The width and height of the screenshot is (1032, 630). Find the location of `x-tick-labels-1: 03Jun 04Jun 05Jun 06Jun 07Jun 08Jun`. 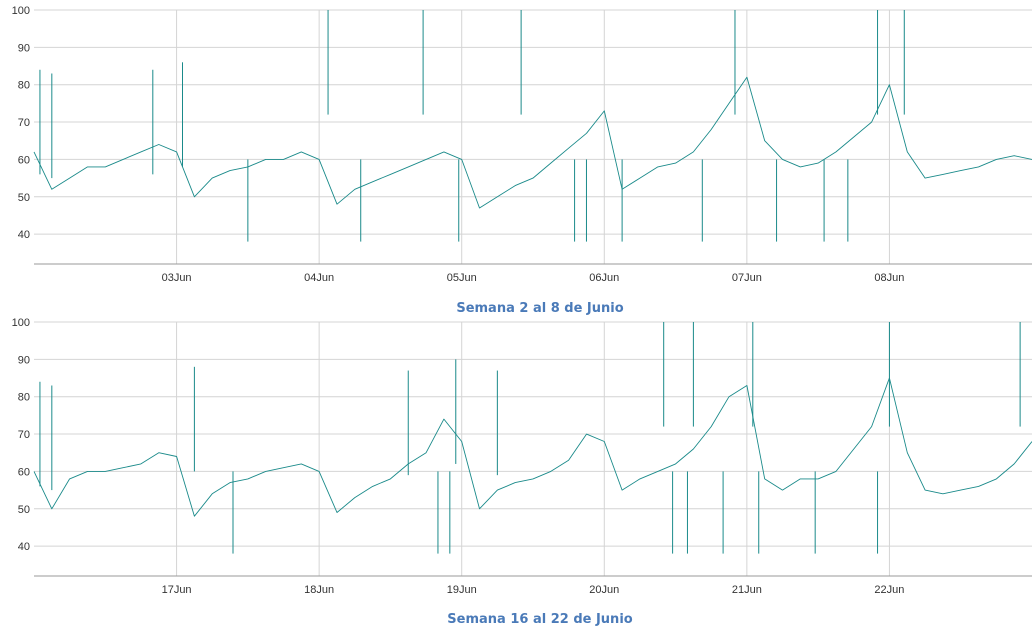

x-tick-labels-1: 03Jun 04Jun 05Jun 06Jun 07Jun 08Jun is located at coordinates (533, 278).